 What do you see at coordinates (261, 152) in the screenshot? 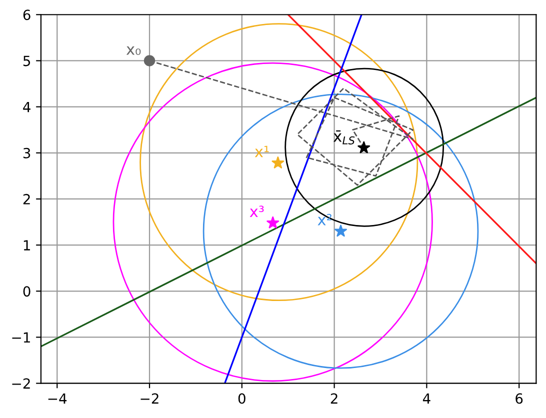
I see `series-label: x¹` at bounding box center [261, 152].